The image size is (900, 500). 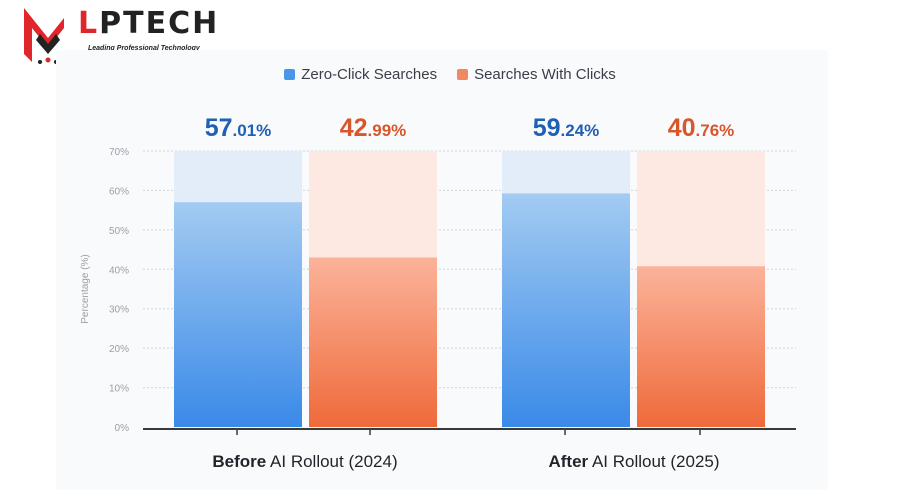 What do you see at coordinates (369, 74) in the screenshot?
I see `legend-label-zero-click: Zero-Click Searches` at bounding box center [369, 74].